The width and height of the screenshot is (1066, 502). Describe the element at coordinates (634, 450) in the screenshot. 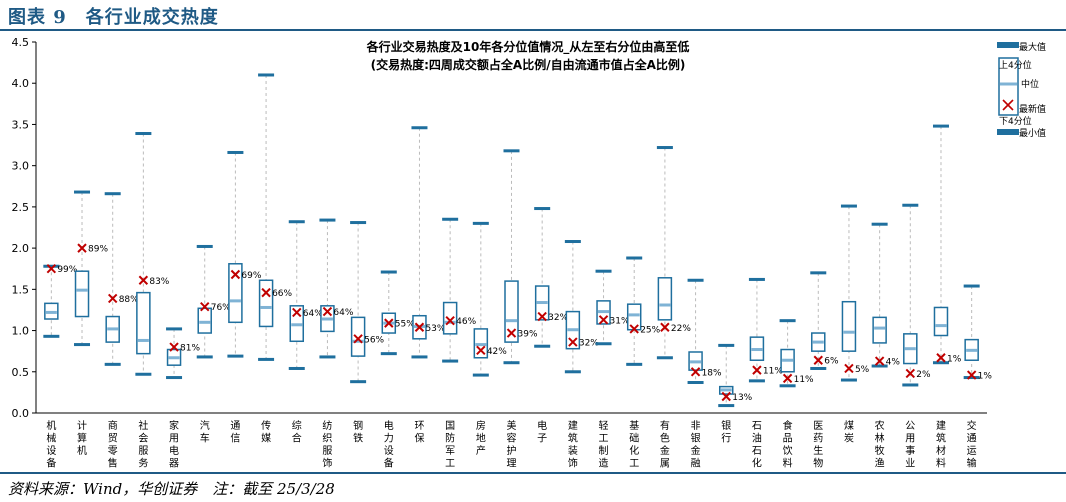

I see `category-label: 化` at that location.